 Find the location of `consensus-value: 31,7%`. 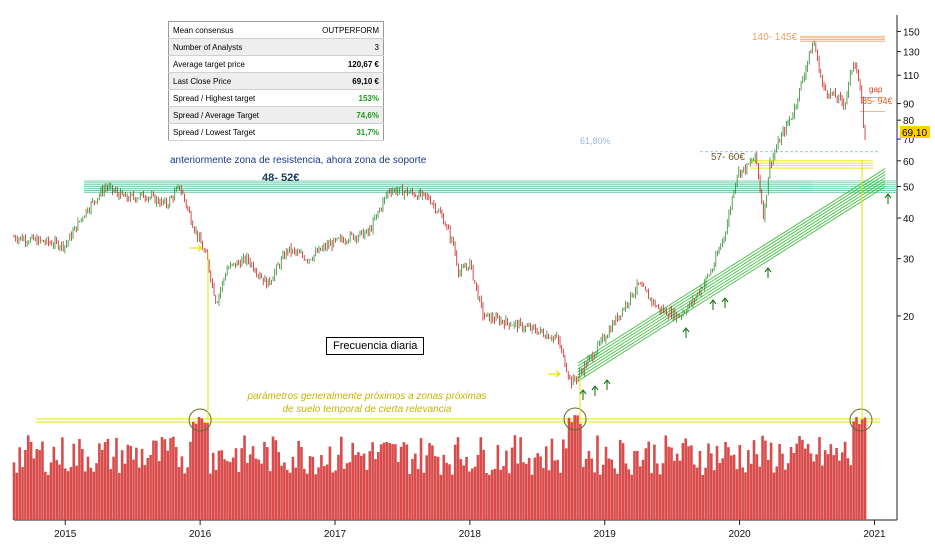

consensus-value: 31,7% is located at coordinates (339, 132).